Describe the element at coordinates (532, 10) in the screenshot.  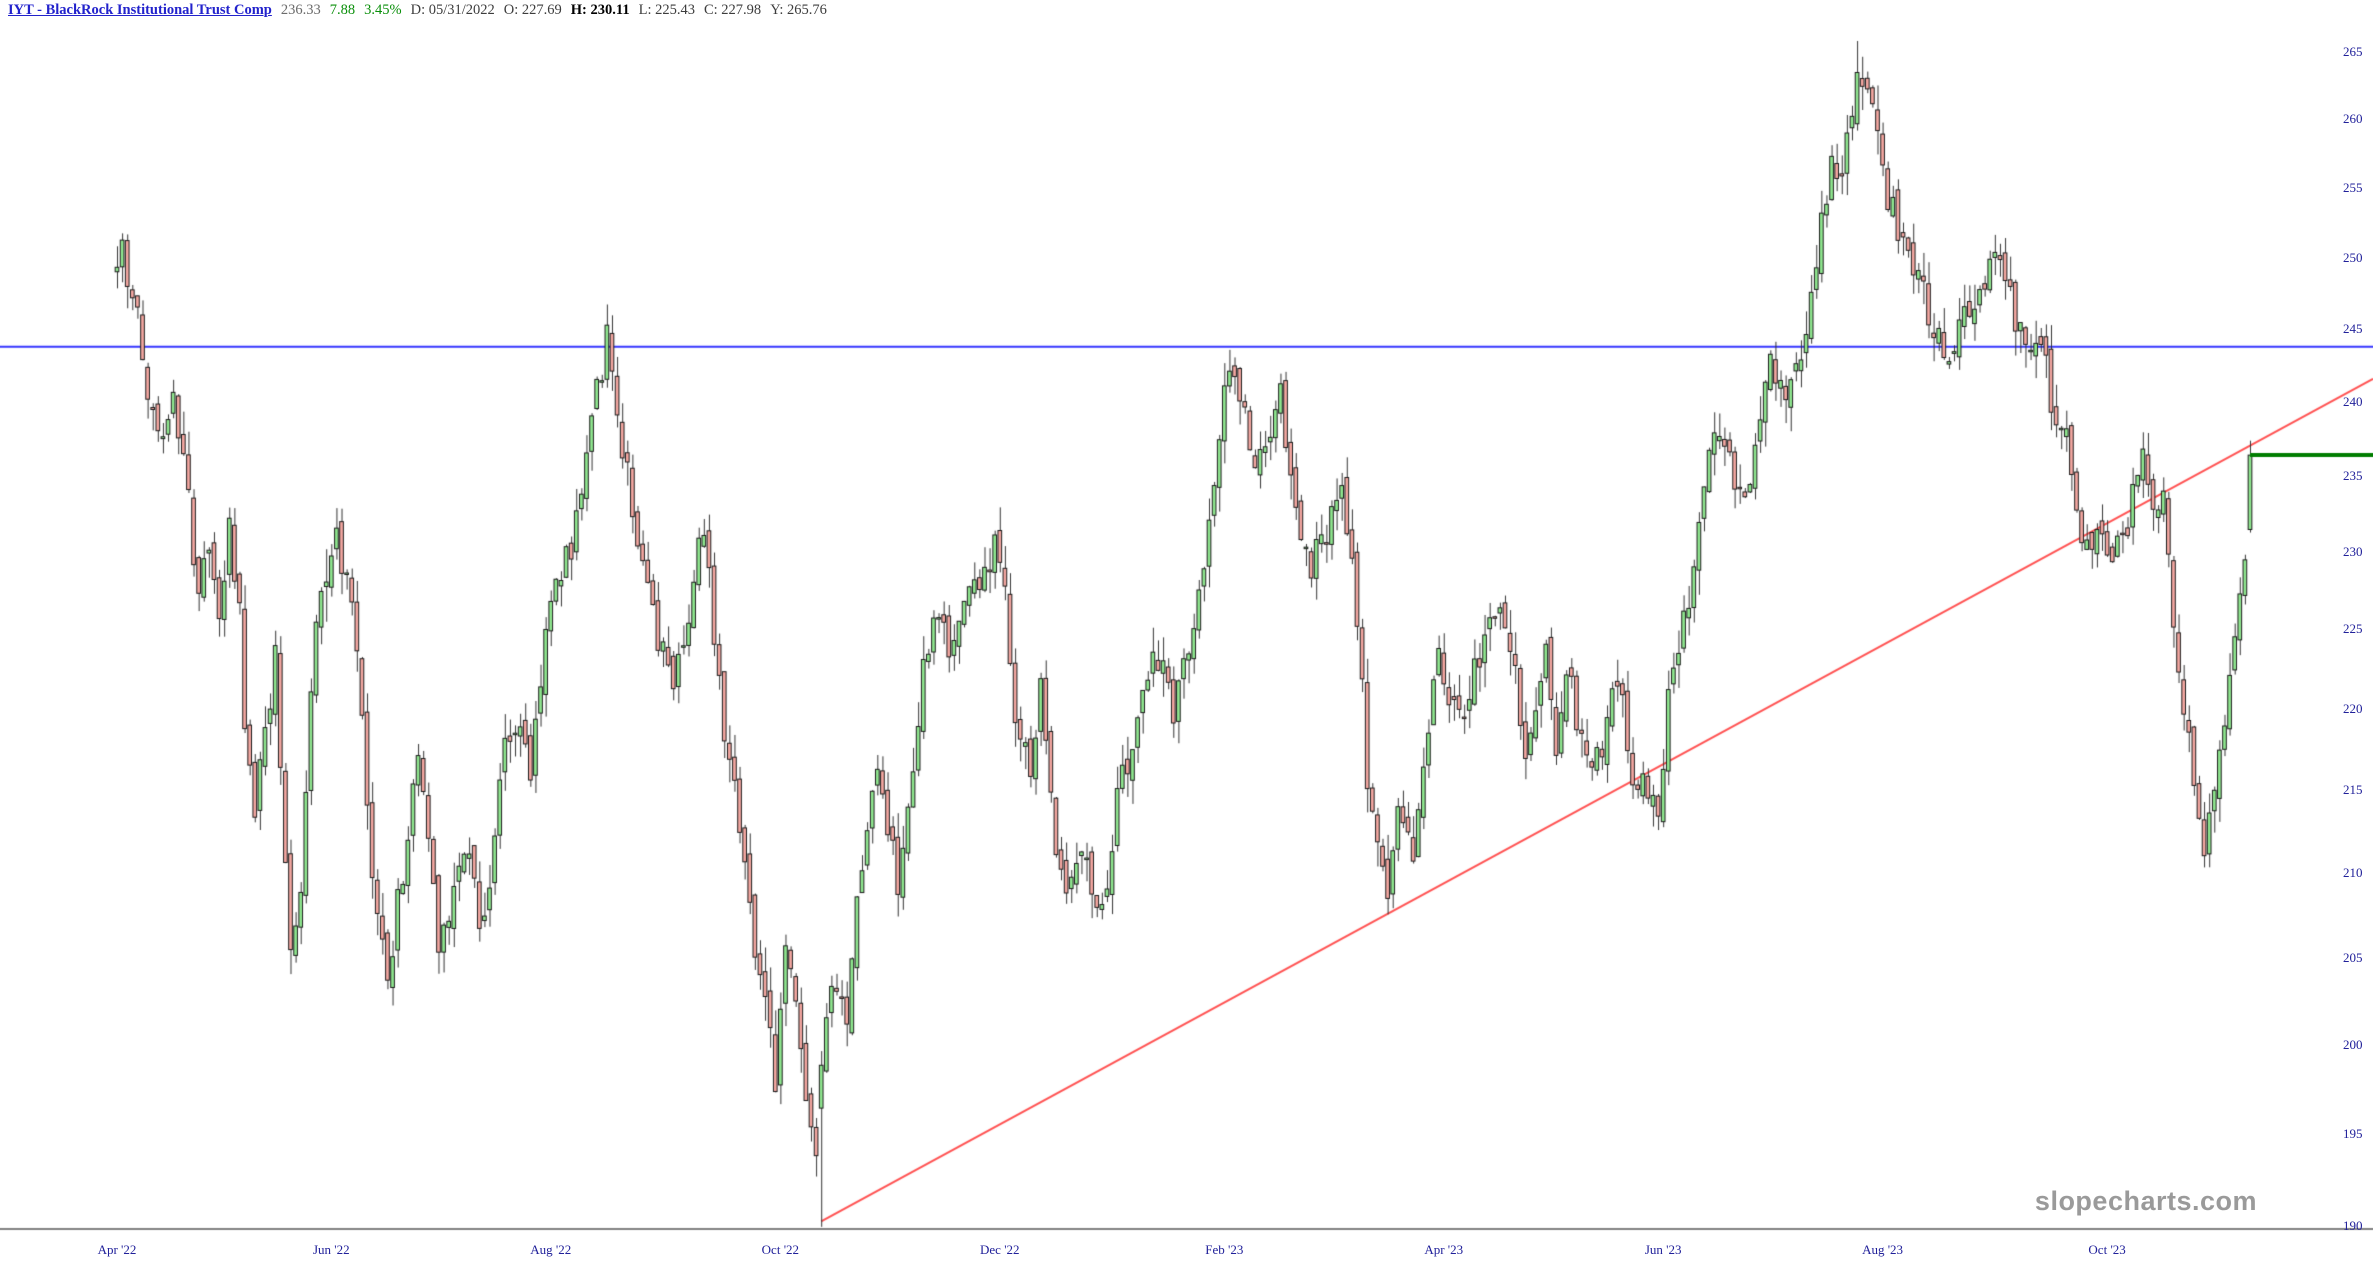
I see `quote-field: O: 227.69` at that location.